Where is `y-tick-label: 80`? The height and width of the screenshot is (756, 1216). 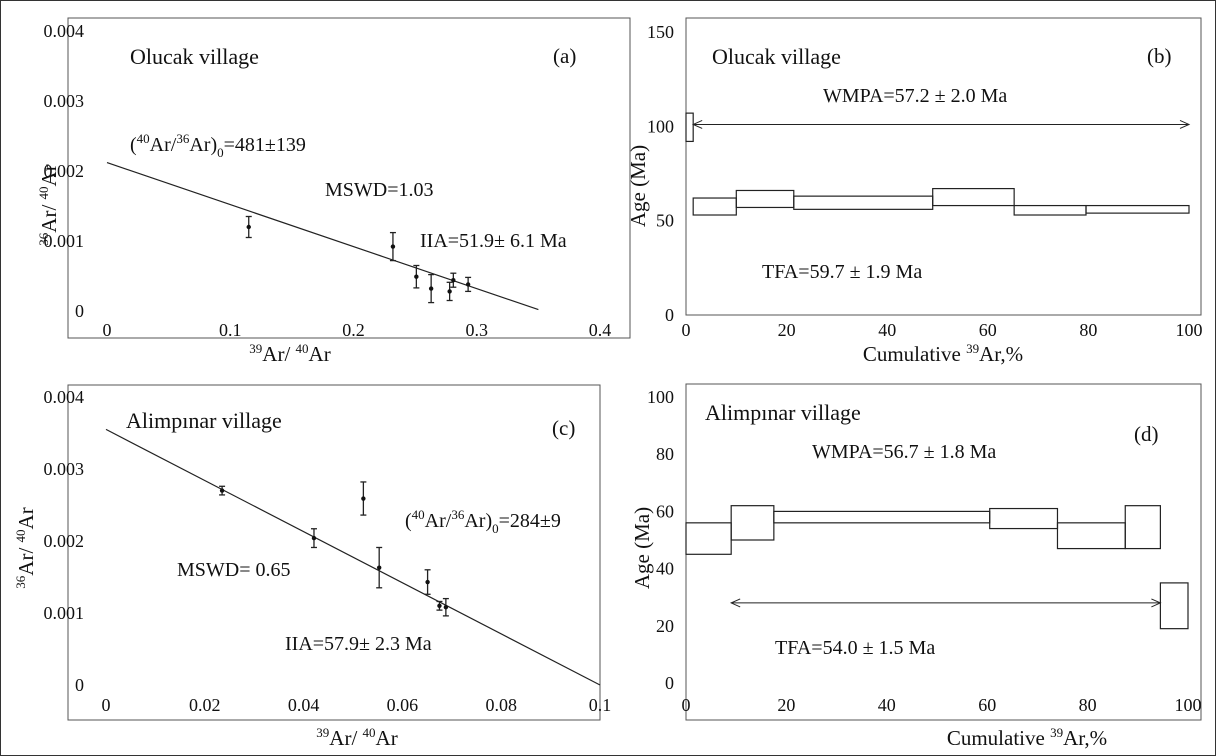 y-tick-label: 80 is located at coordinates (665, 454).